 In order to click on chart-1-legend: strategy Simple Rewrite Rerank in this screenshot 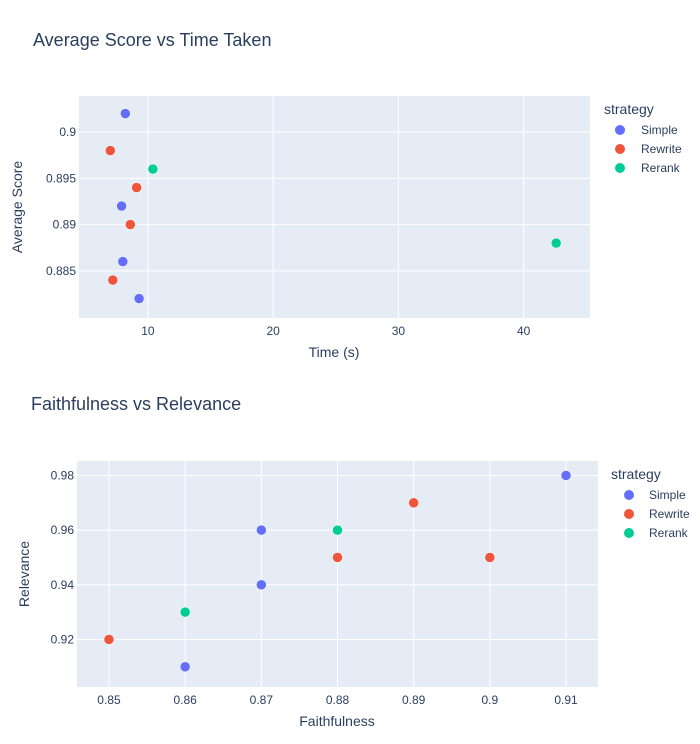, I will do `click(643, 138)`.